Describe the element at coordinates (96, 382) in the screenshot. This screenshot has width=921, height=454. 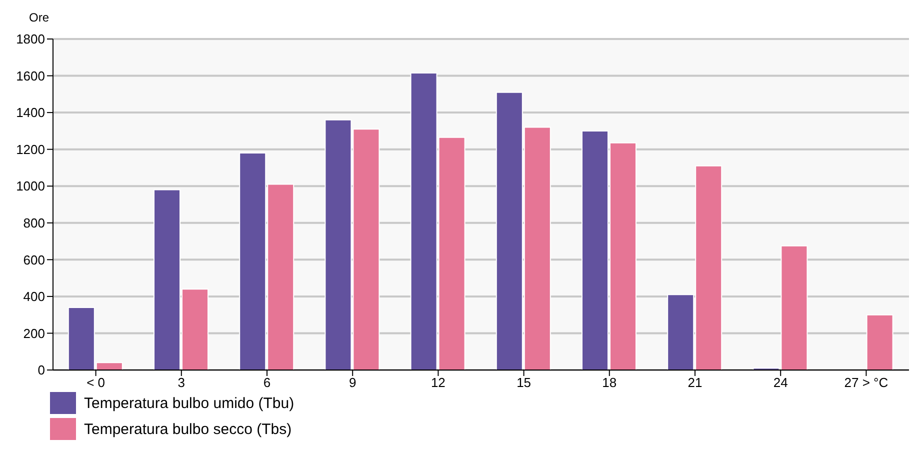
I see `x-tick-label: < 0` at that location.